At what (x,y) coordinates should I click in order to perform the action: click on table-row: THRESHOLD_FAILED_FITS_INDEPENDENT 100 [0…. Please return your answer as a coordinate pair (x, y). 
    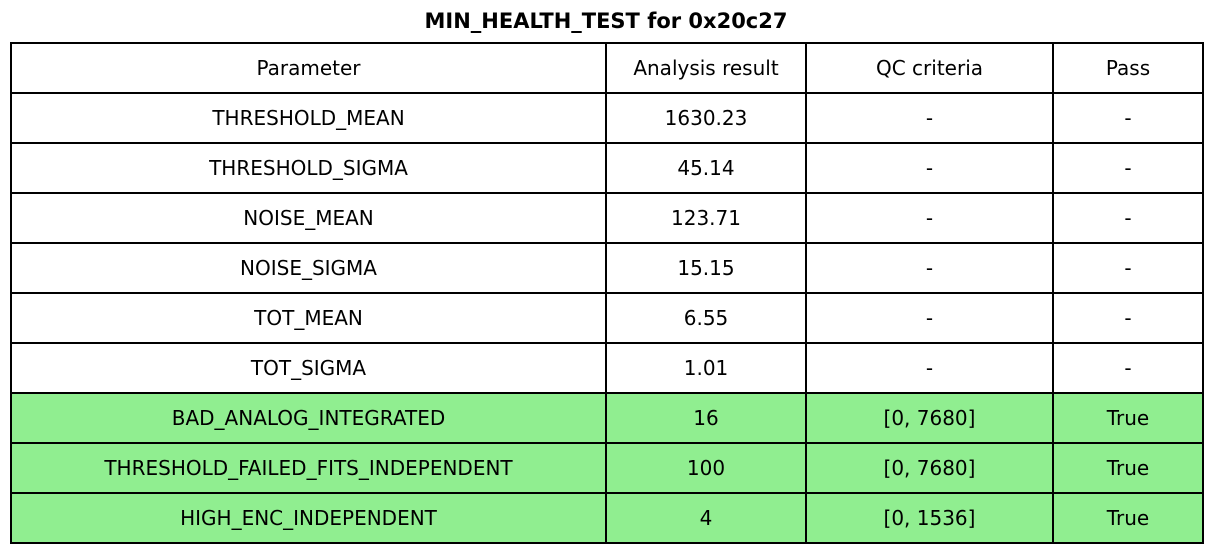
    Looking at the image, I should click on (607, 468).